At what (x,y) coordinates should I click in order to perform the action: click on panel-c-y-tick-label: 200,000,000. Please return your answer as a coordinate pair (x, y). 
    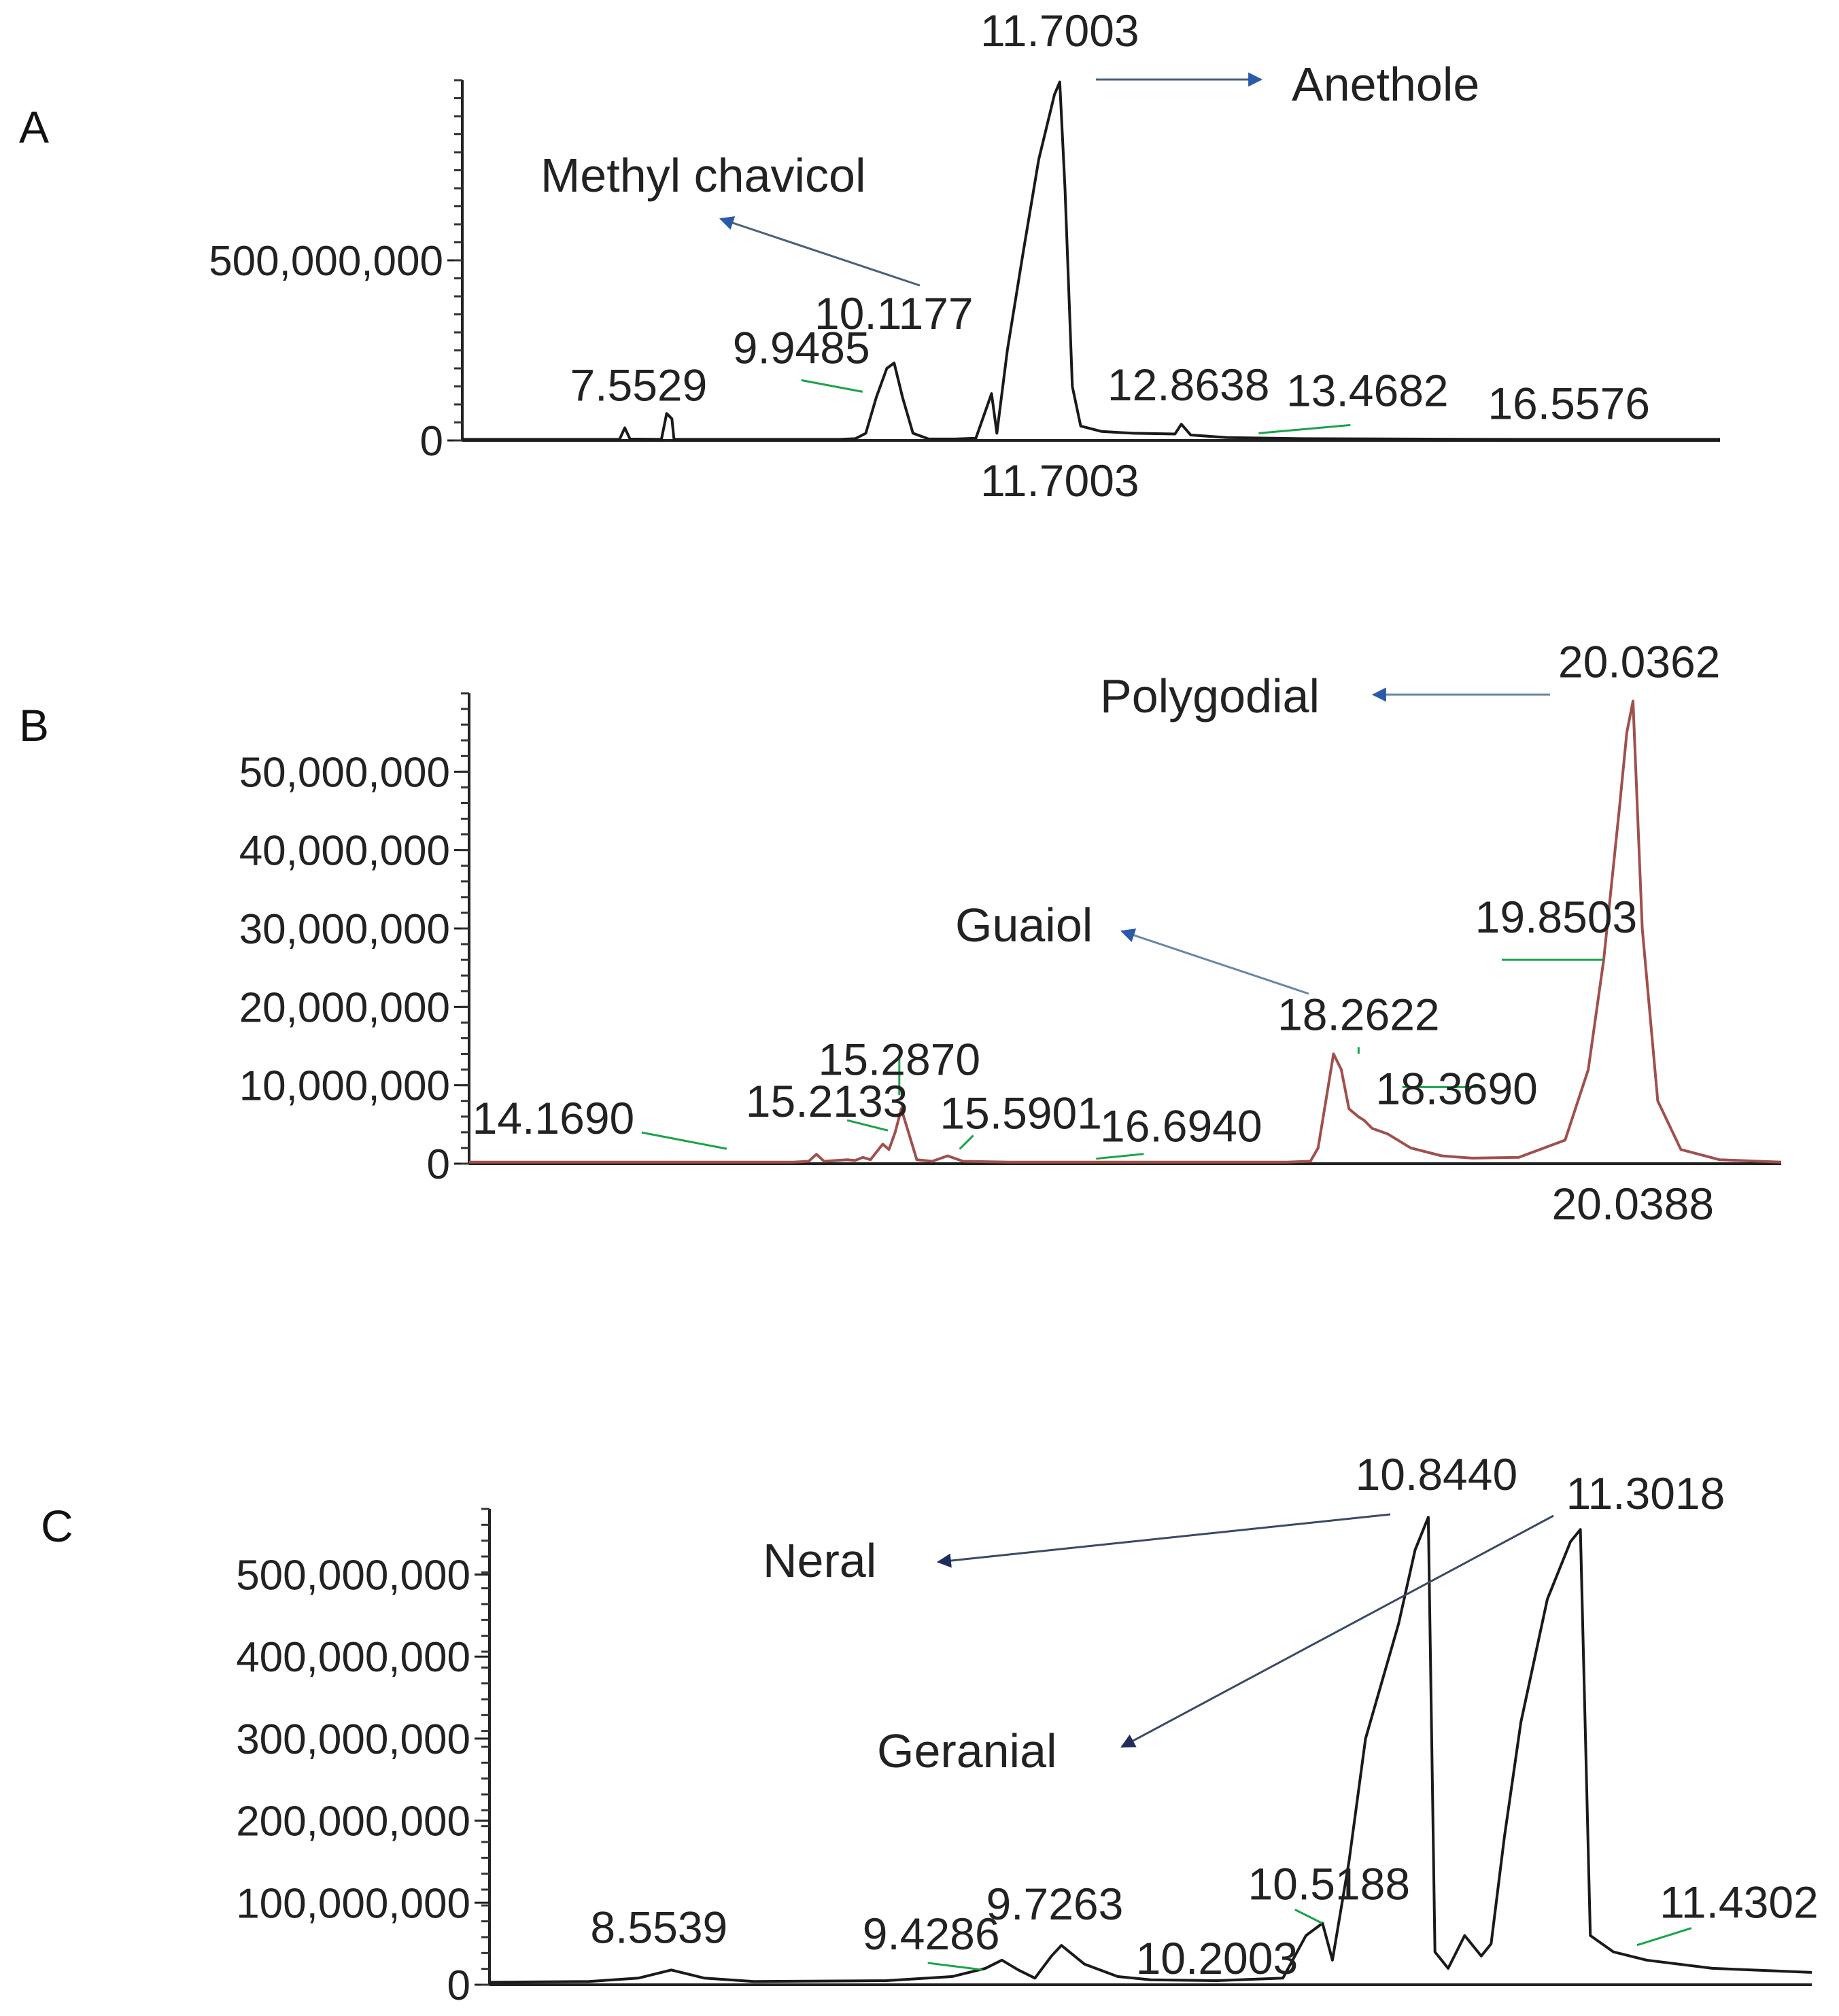
    Looking at the image, I should click on (353, 1821).